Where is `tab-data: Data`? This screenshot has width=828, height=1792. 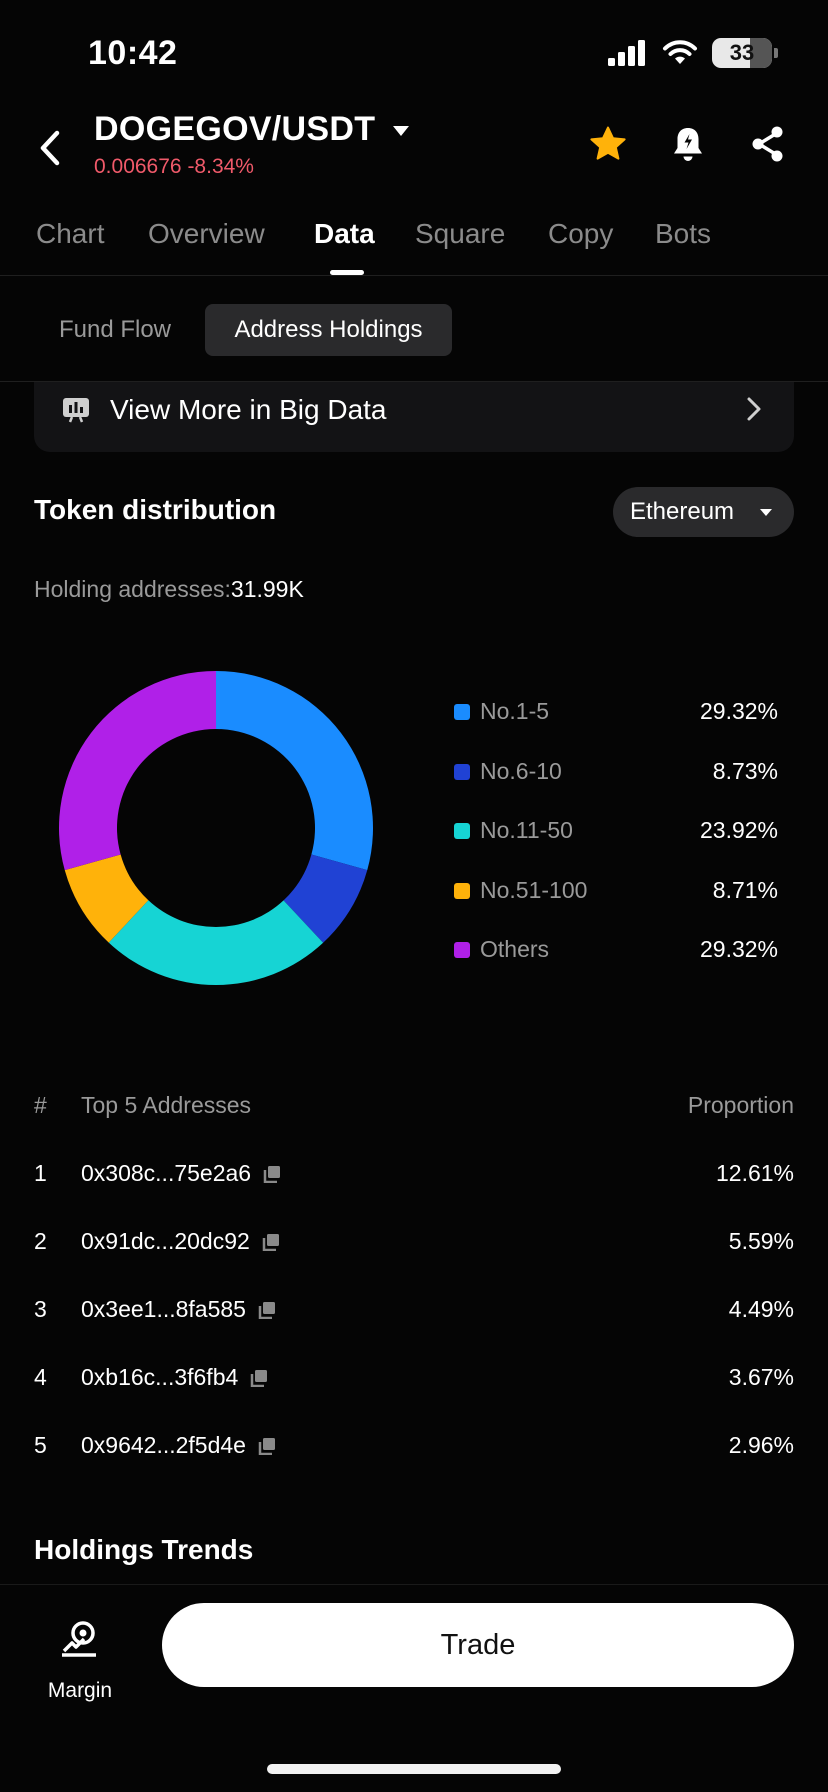 tab-data: Data is located at coordinates (344, 233).